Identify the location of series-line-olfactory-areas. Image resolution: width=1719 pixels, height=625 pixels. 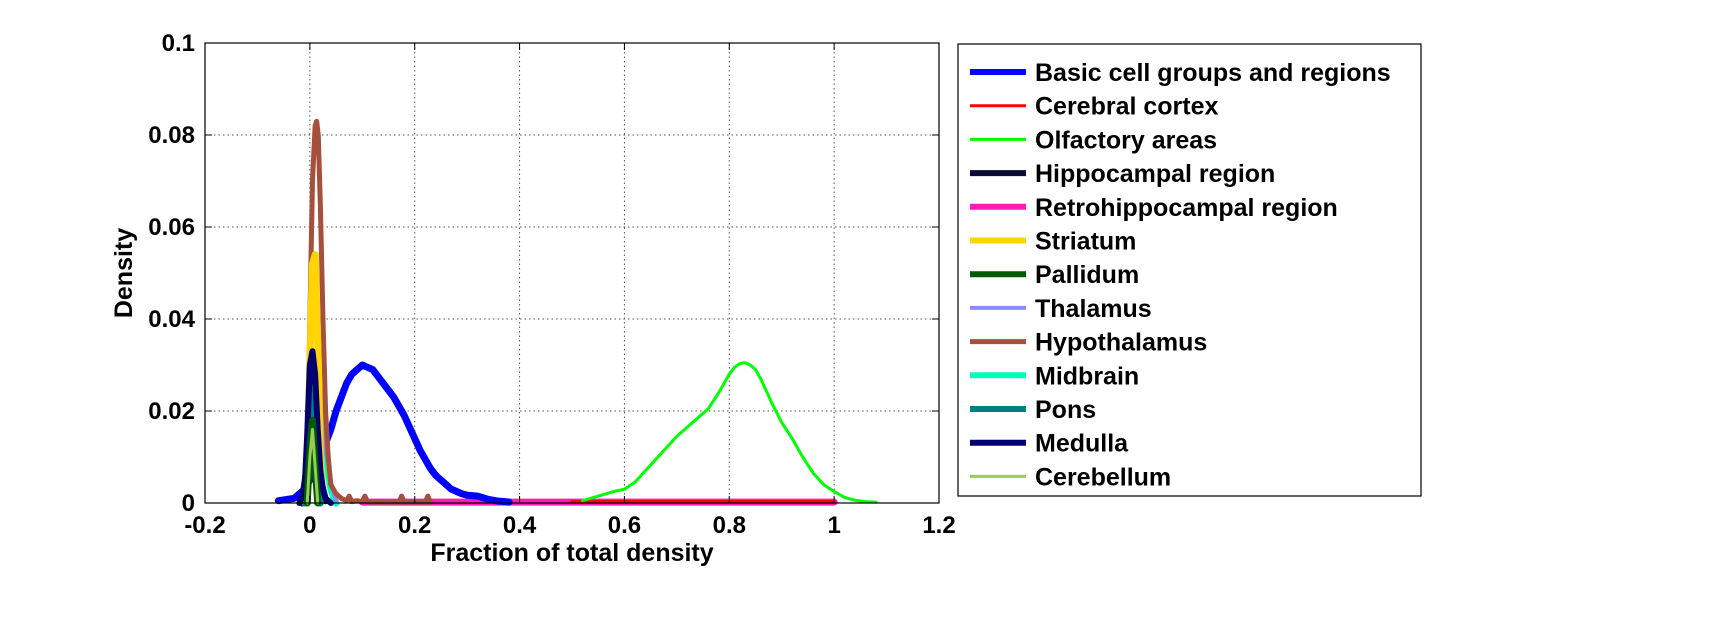
(729, 432).